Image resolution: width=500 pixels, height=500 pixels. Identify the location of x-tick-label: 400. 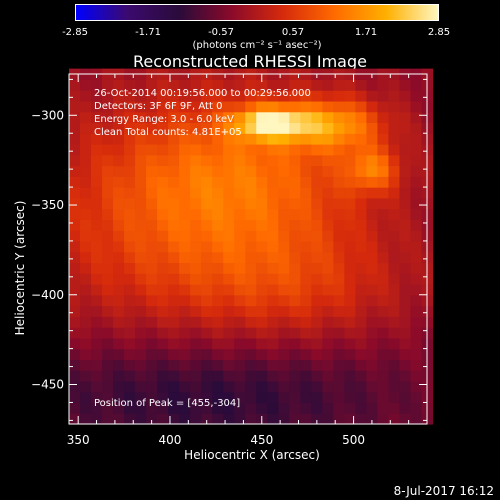
(170, 440).